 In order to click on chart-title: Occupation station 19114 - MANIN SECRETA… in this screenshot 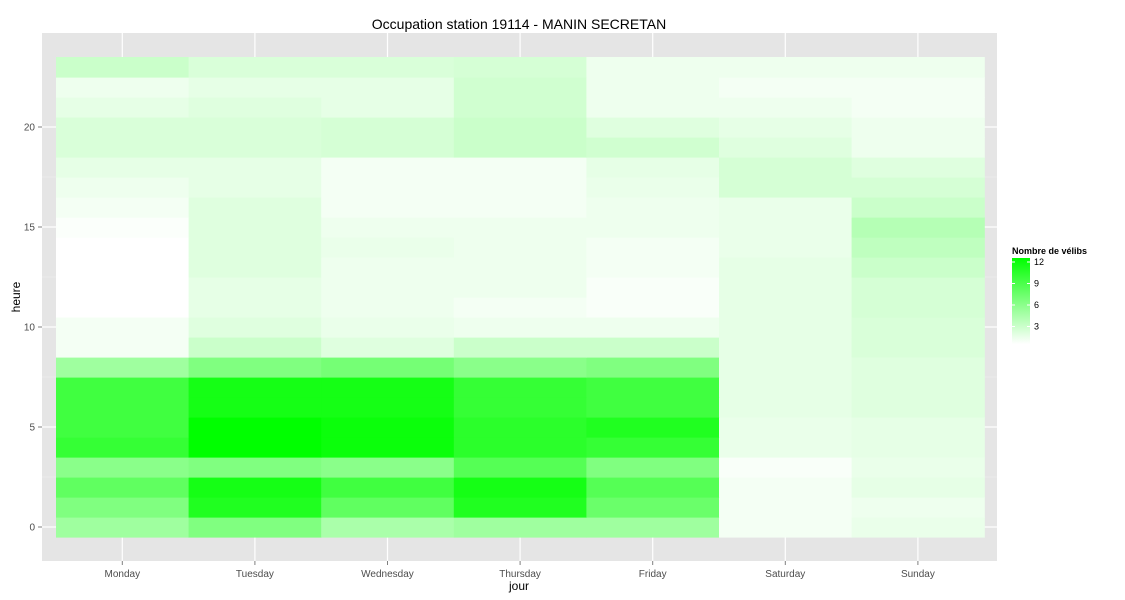, I will do `click(519, 24)`.